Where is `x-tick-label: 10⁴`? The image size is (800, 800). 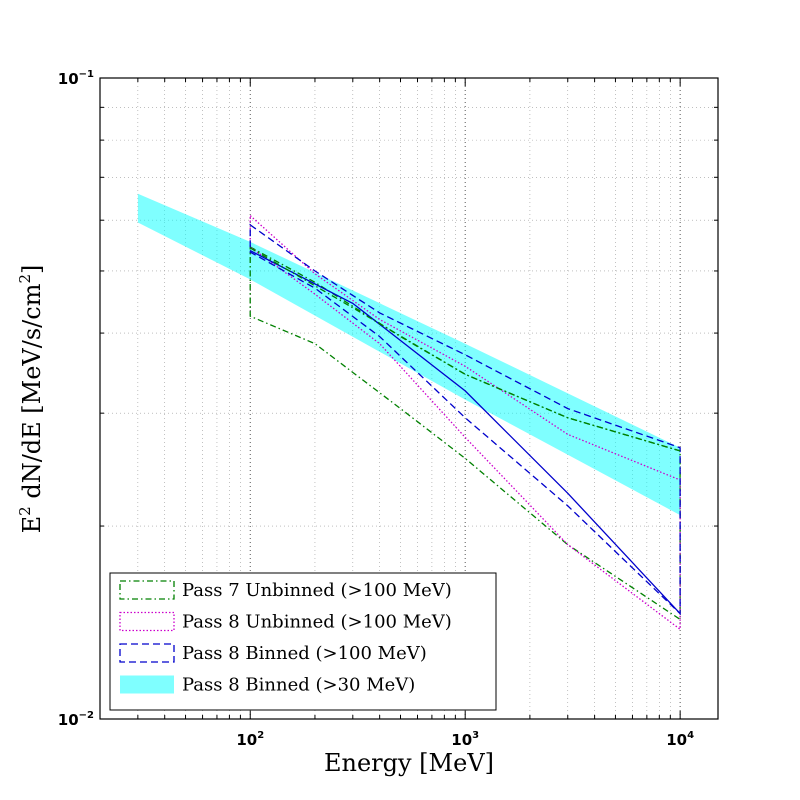
x-tick-label: 10⁴ is located at coordinates (680, 739).